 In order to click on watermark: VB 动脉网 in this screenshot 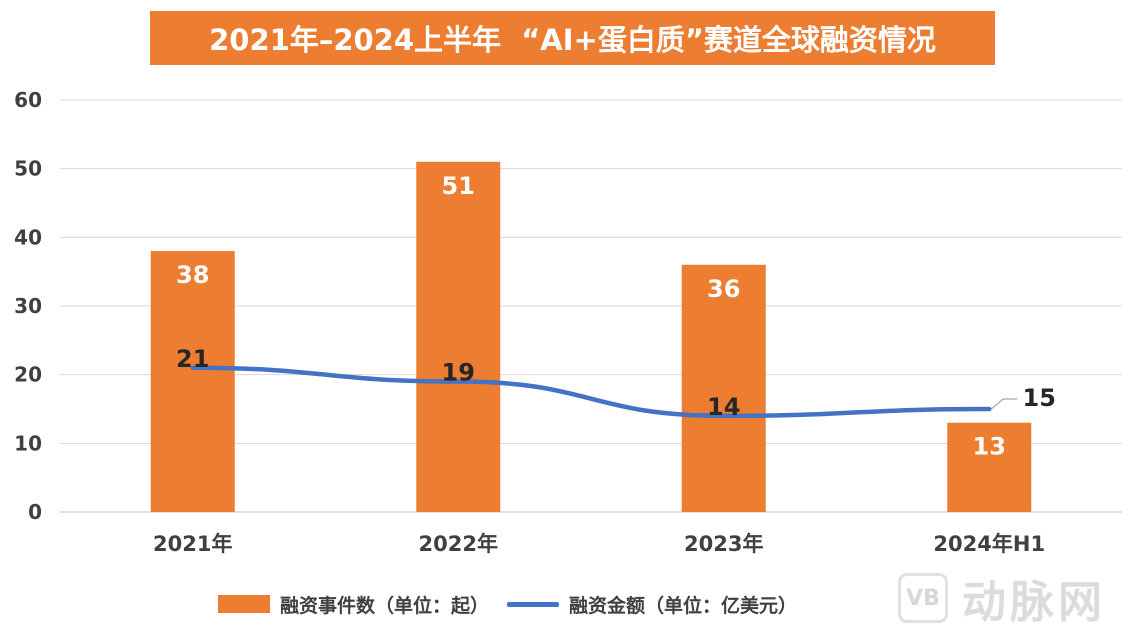, I will do `click(1016, 598)`.